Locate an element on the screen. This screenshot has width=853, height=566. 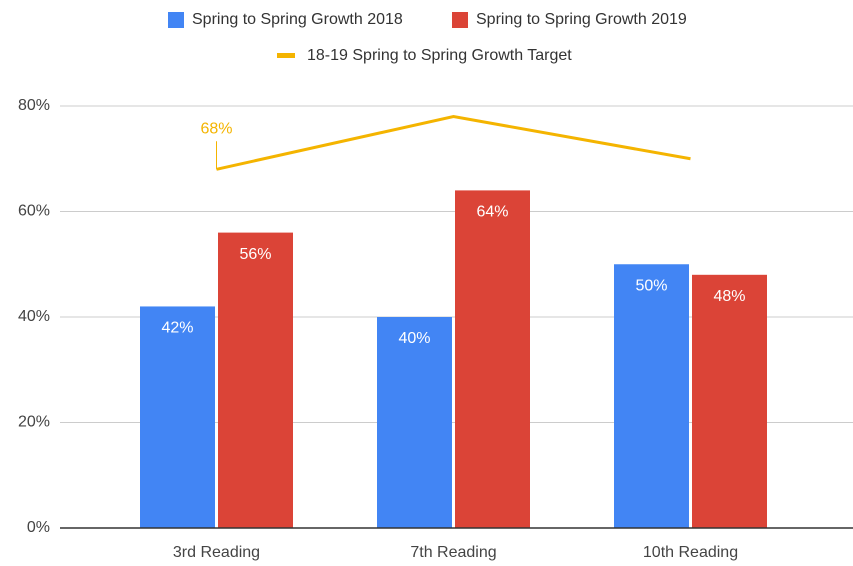
data-label: 48% is located at coordinates (729, 296).